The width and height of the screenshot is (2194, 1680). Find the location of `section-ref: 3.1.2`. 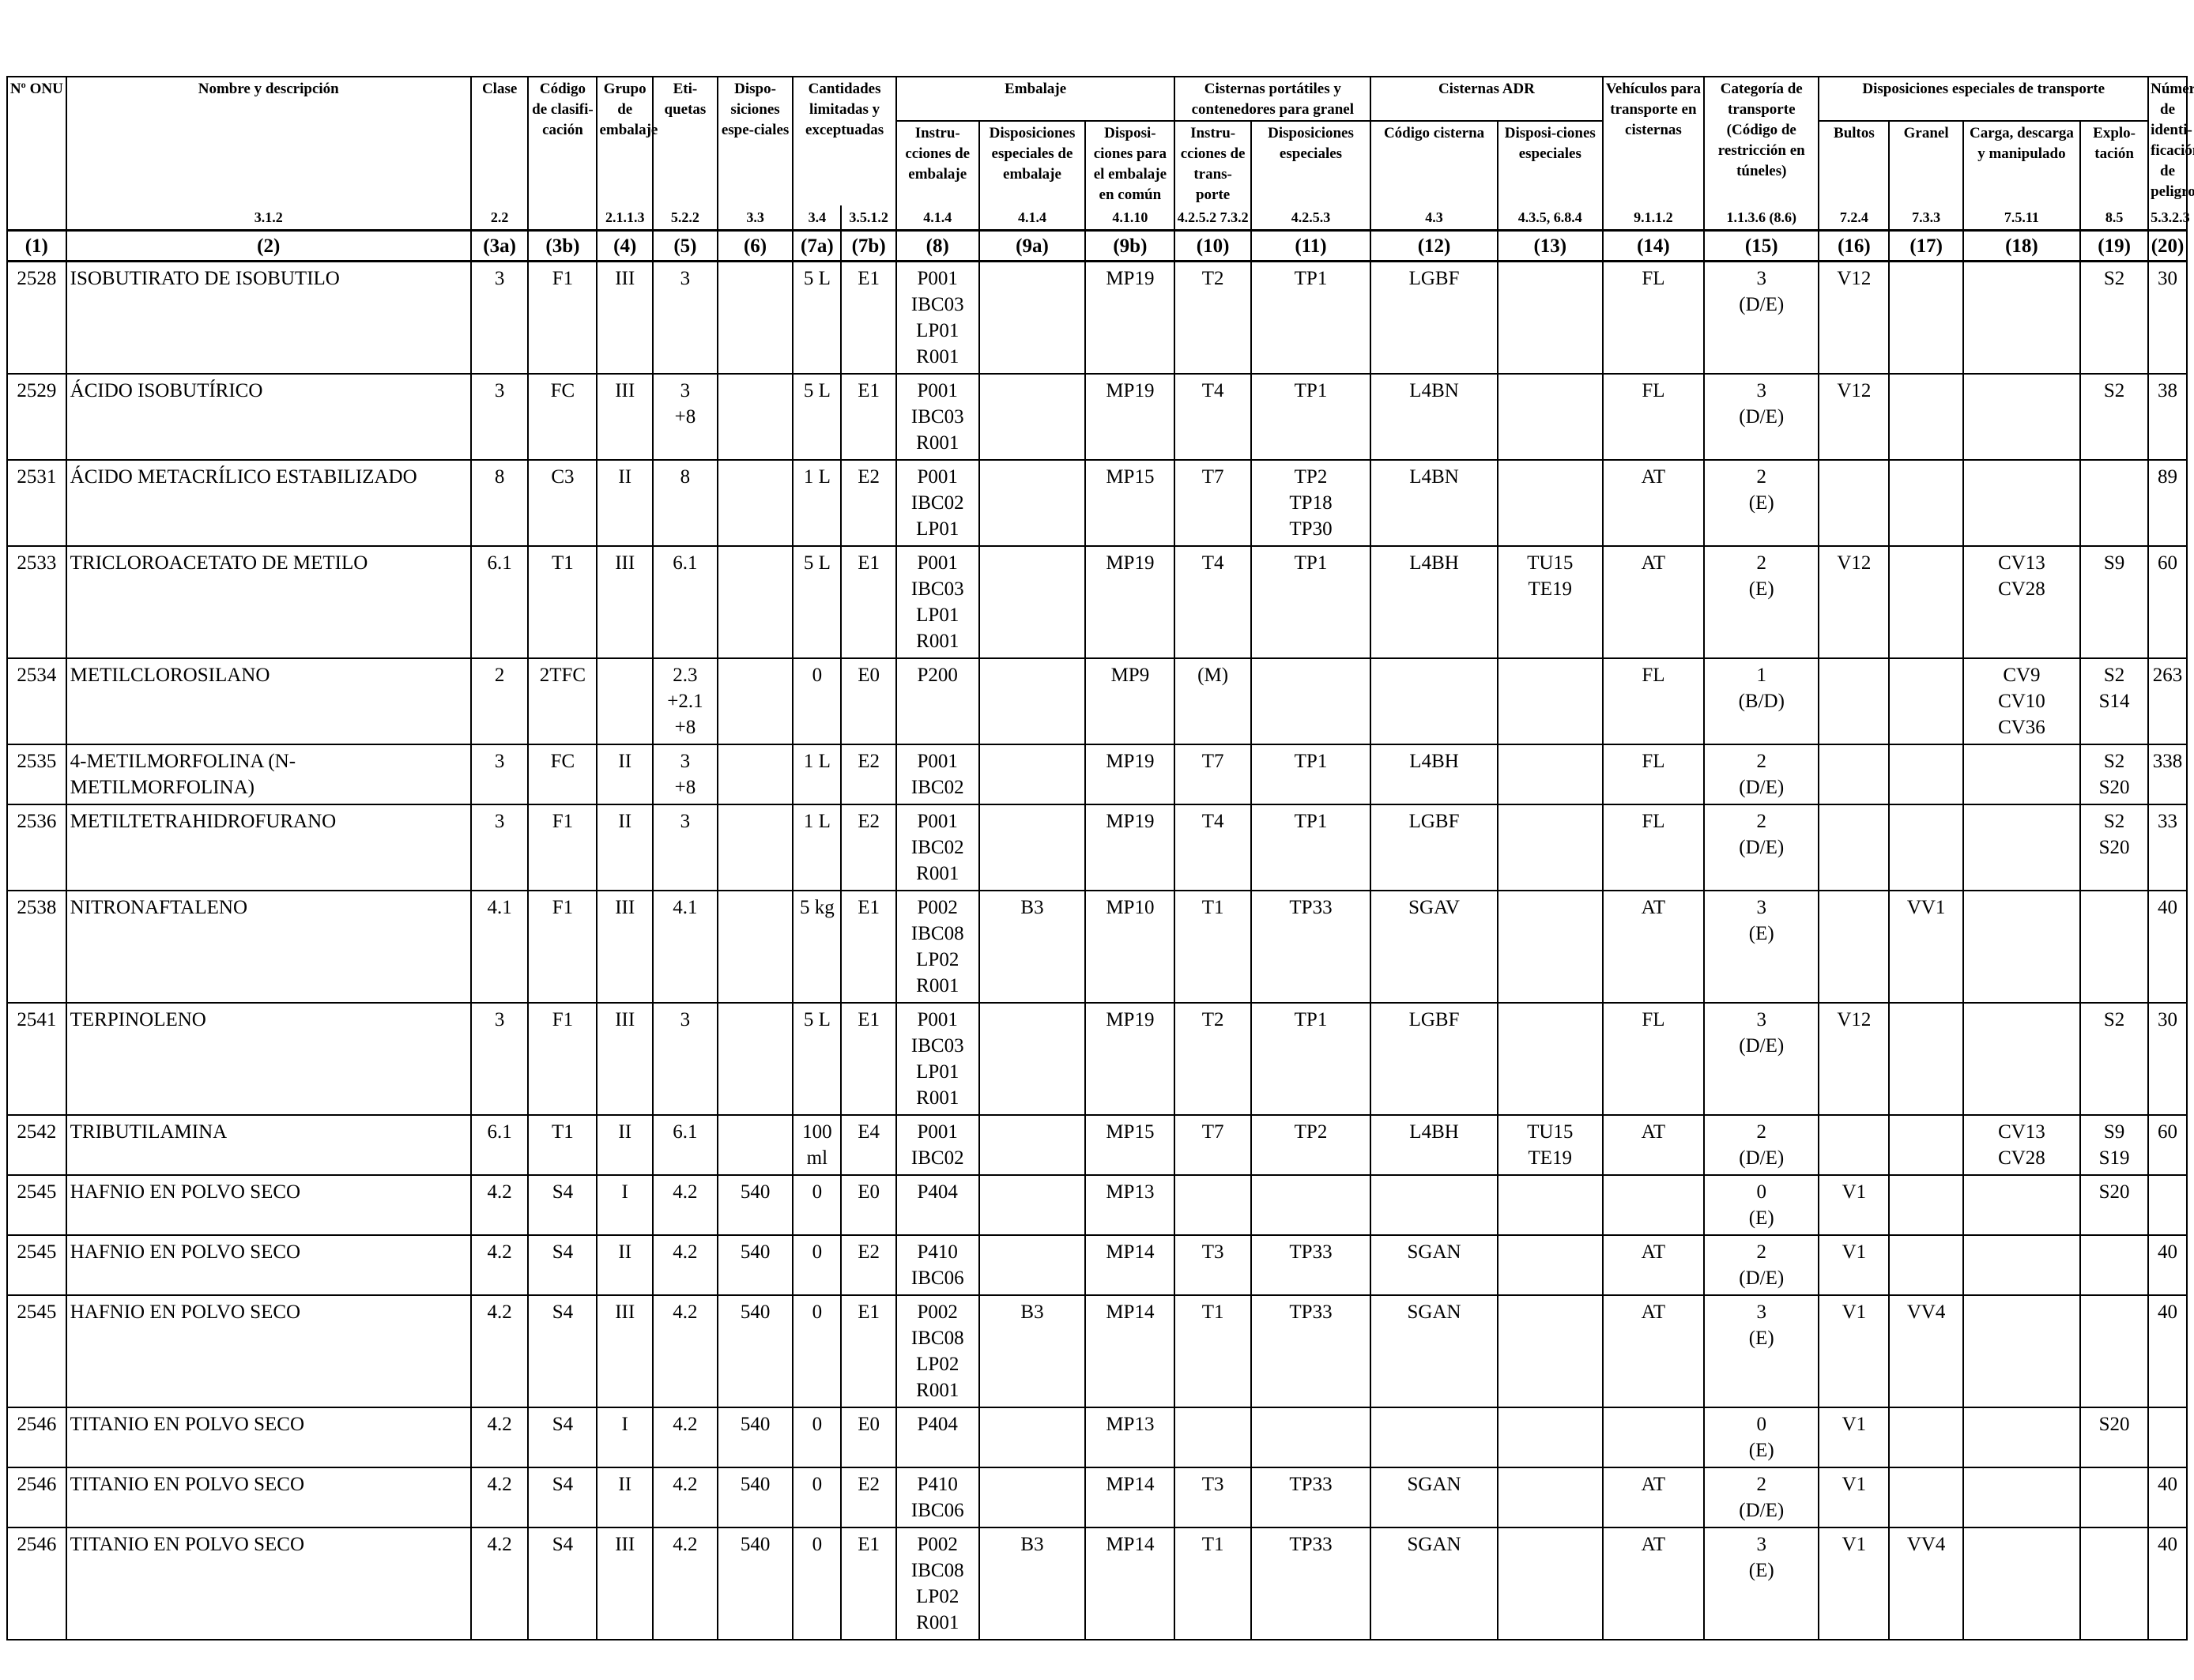

section-ref: 3.1.2 is located at coordinates (268, 218).